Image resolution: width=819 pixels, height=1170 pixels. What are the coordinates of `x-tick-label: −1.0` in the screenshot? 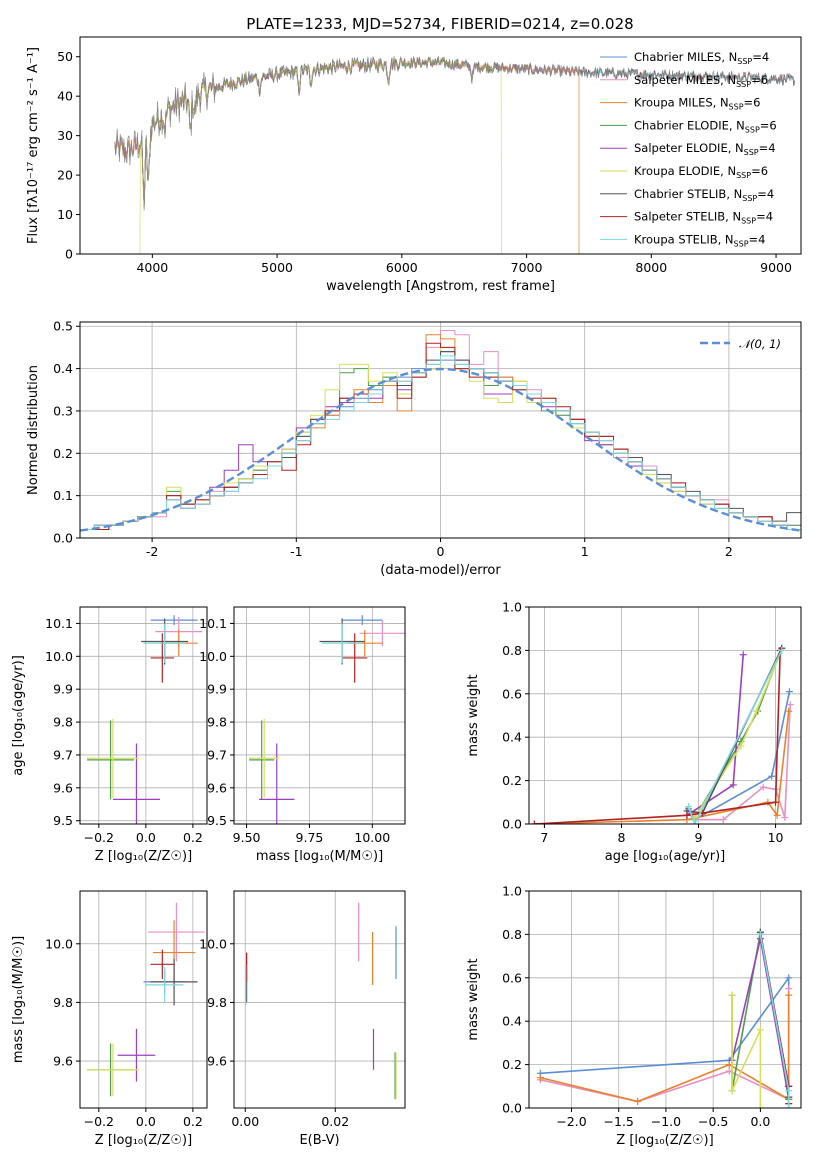 It's located at (666, 1121).